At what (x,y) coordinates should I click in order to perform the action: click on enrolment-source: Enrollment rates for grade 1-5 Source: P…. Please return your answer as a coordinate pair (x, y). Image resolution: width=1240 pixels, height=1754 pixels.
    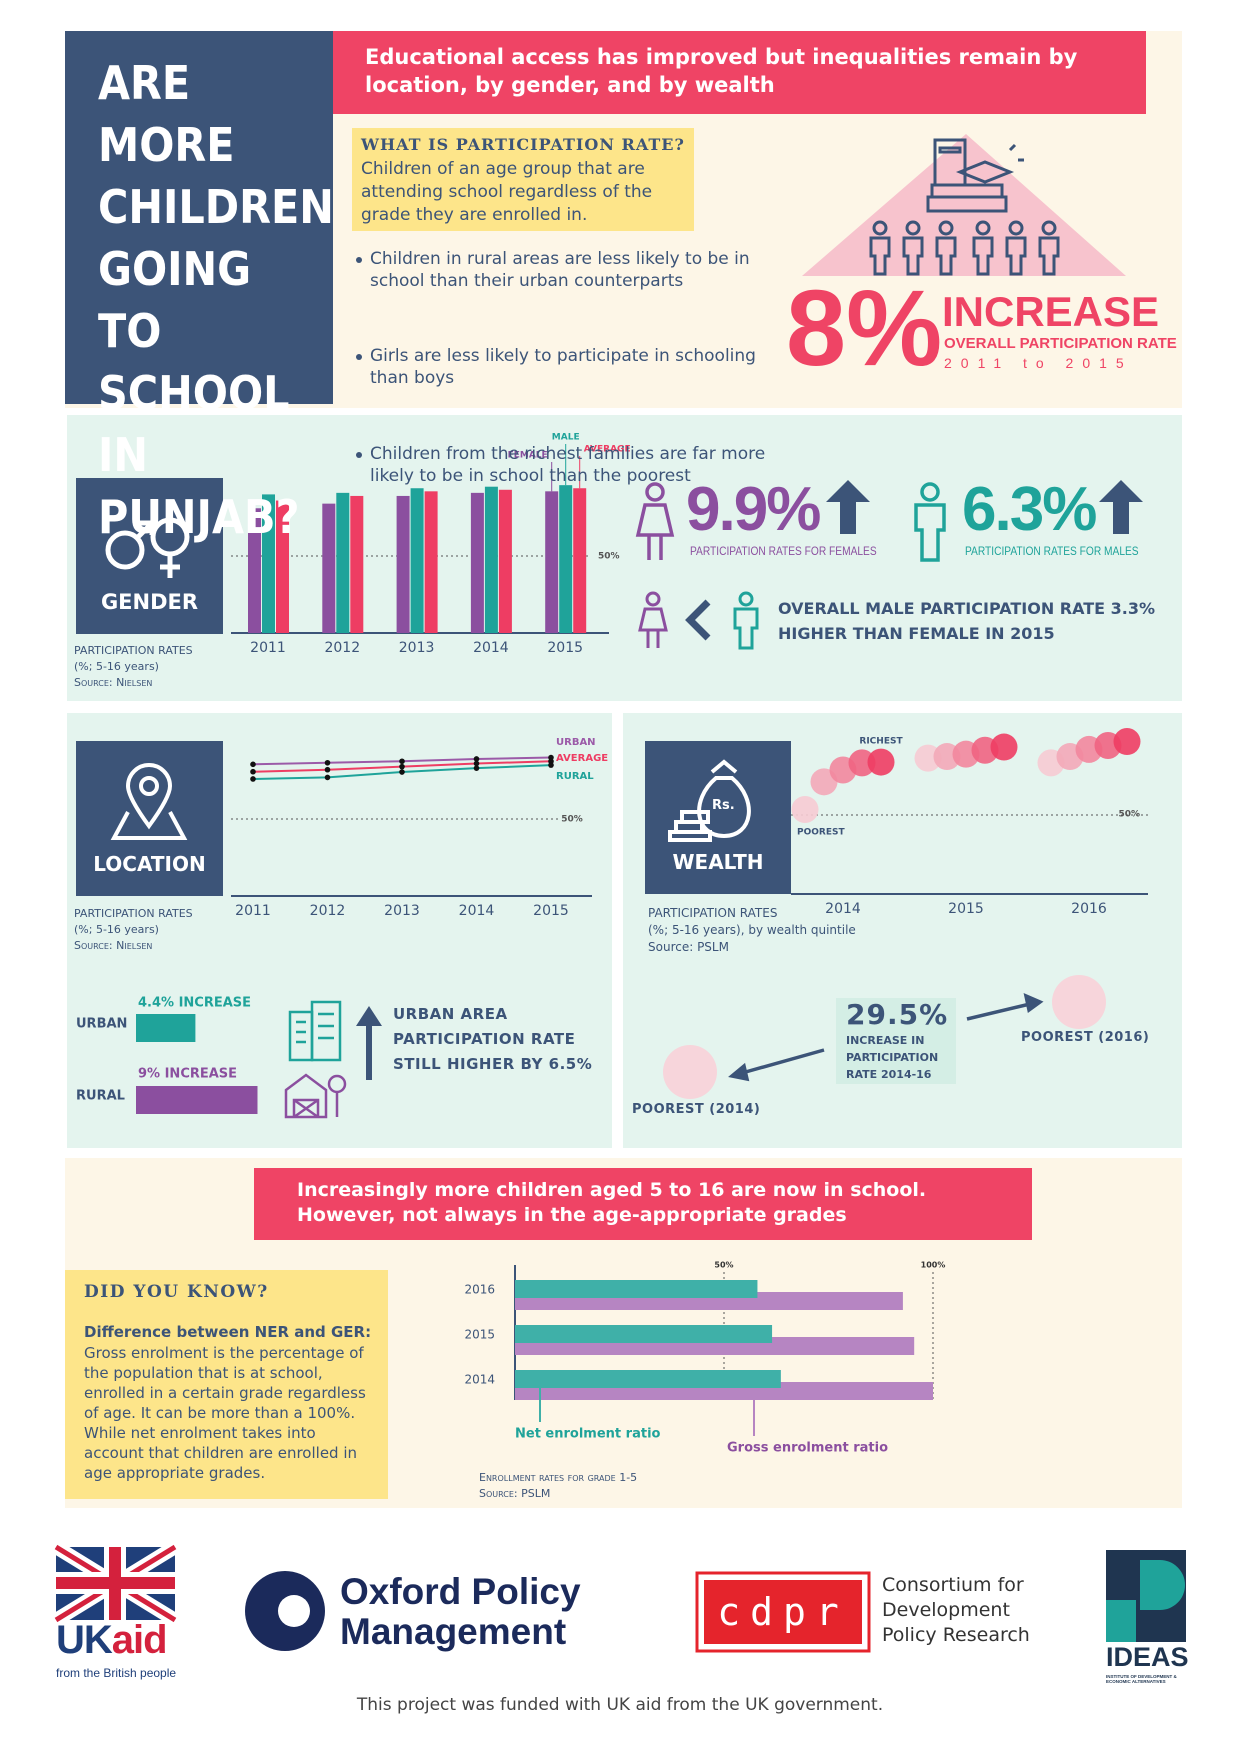
    Looking at the image, I should click on (558, 1486).